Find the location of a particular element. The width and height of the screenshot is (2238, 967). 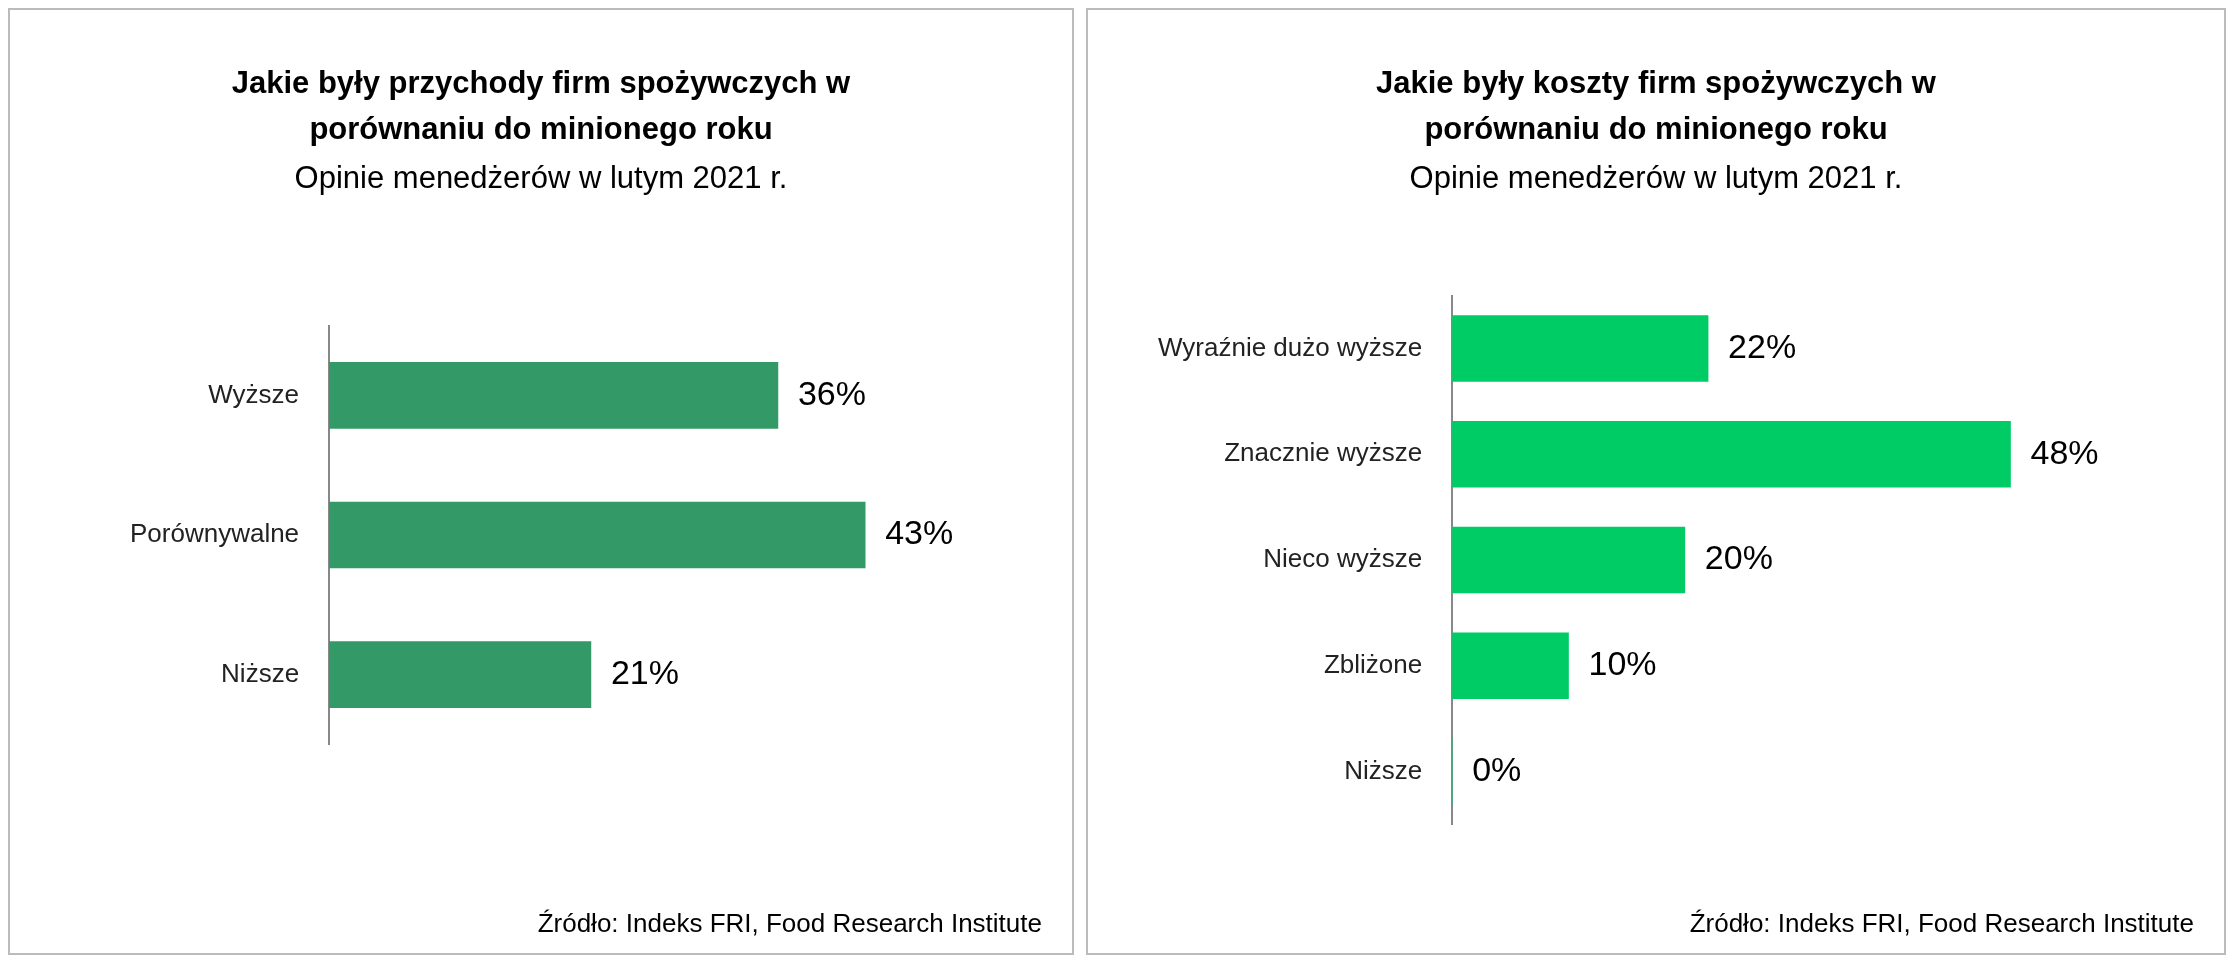

data-label: 48% is located at coordinates (2064, 451).